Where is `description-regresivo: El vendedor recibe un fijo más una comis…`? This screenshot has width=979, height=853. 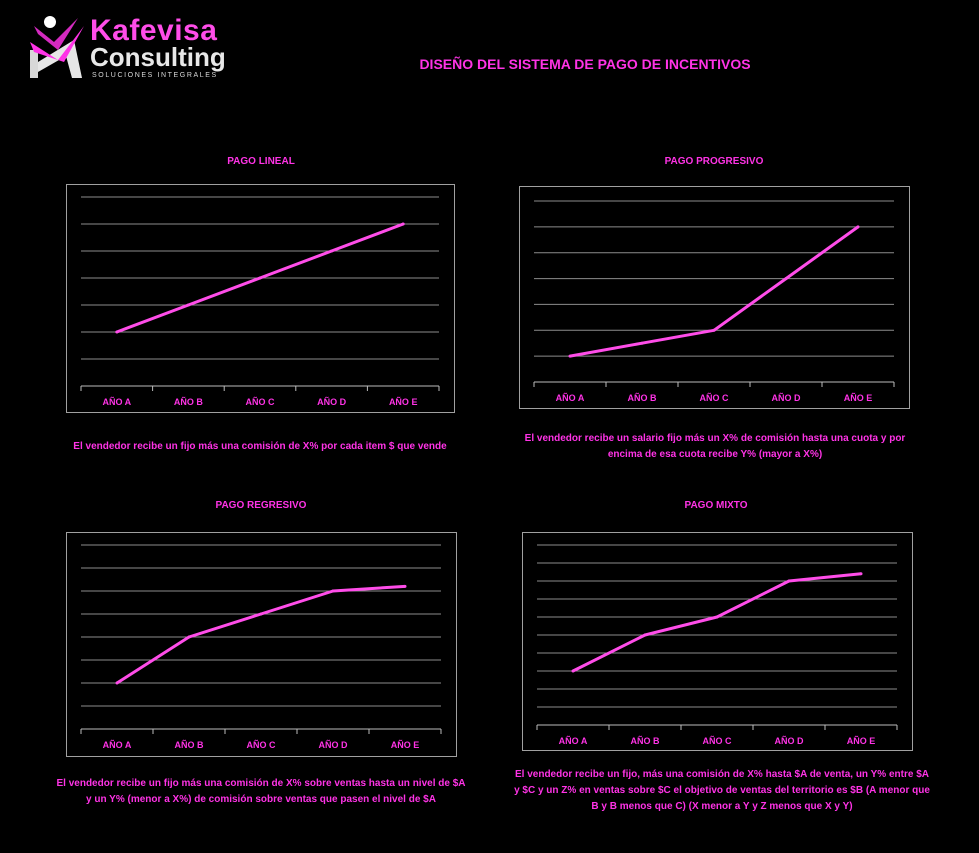 description-regresivo: El vendedor recibe un fijo más una comis… is located at coordinates (261, 791).